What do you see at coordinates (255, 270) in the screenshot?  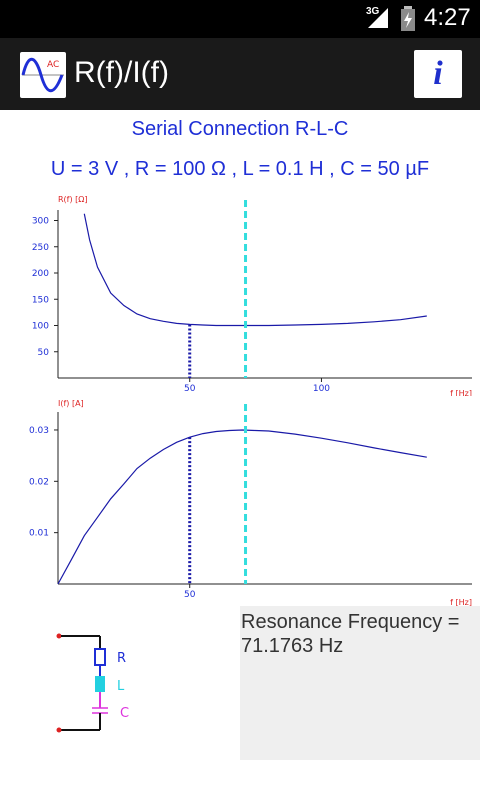 I see `data-curve` at bounding box center [255, 270].